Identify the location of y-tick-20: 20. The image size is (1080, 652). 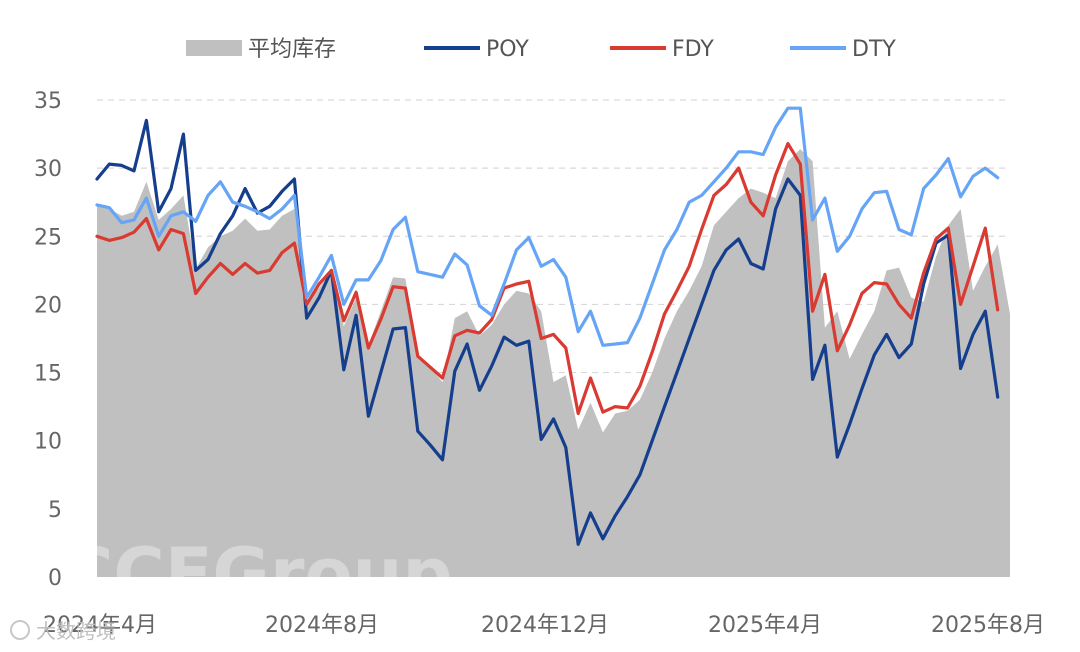
(48, 305).